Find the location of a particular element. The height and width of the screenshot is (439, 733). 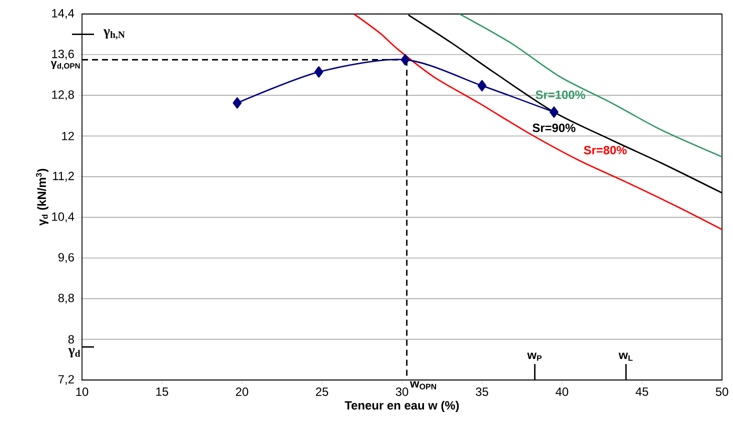

y-tick-label: 8,8 is located at coordinates (66, 299).